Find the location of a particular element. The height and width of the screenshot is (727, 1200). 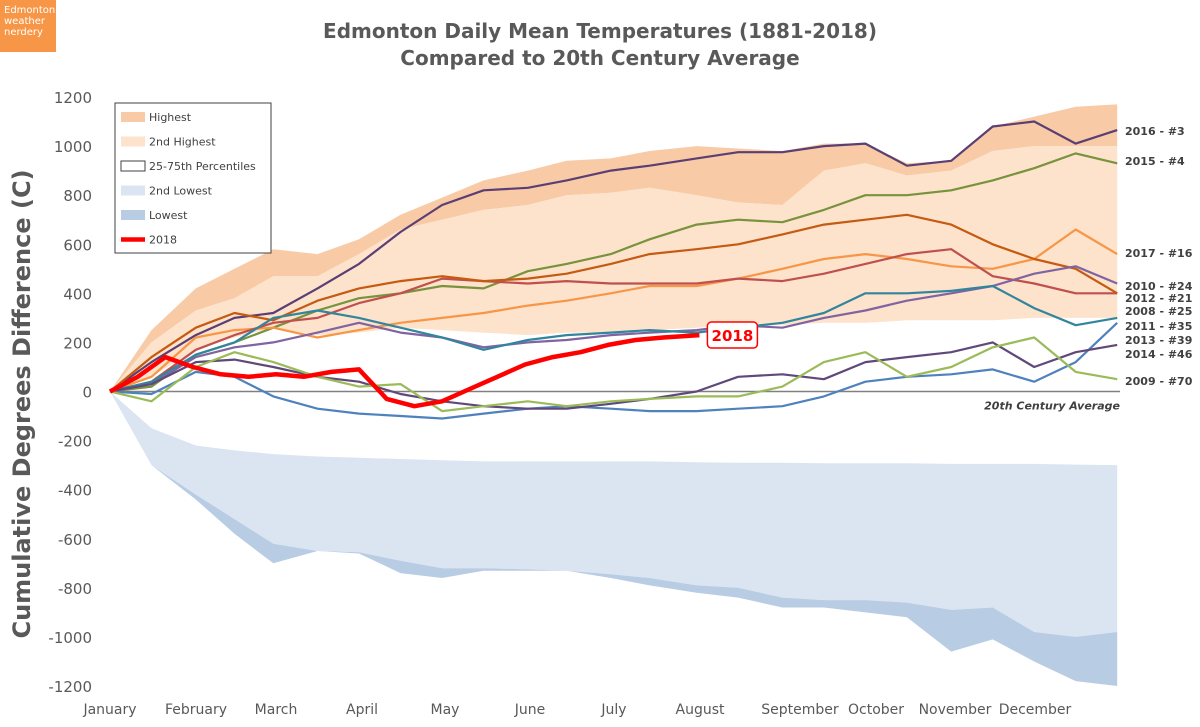

x-tick-label: February is located at coordinates (196, 710).